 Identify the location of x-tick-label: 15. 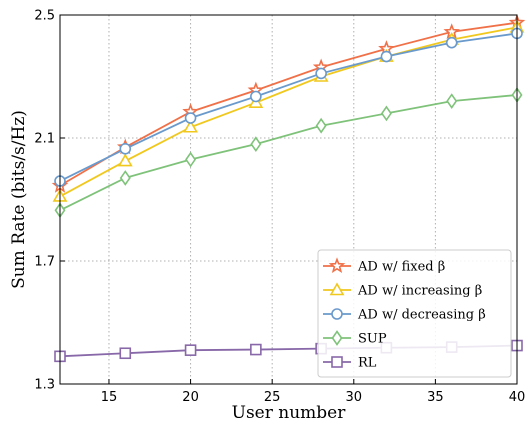
(109, 397).